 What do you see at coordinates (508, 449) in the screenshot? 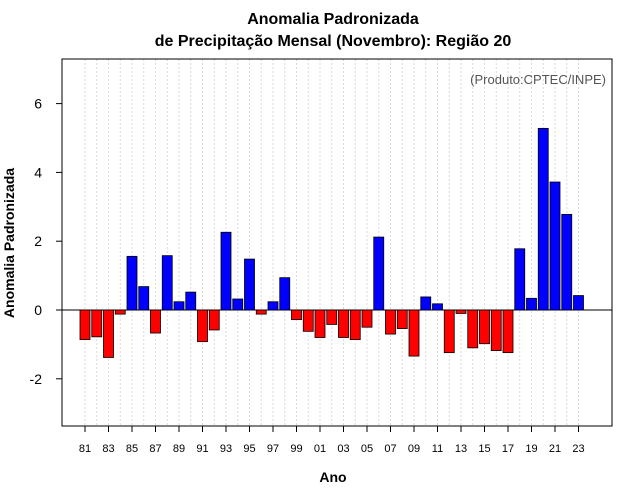
I see `x-tick-label: 17` at bounding box center [508, 449].